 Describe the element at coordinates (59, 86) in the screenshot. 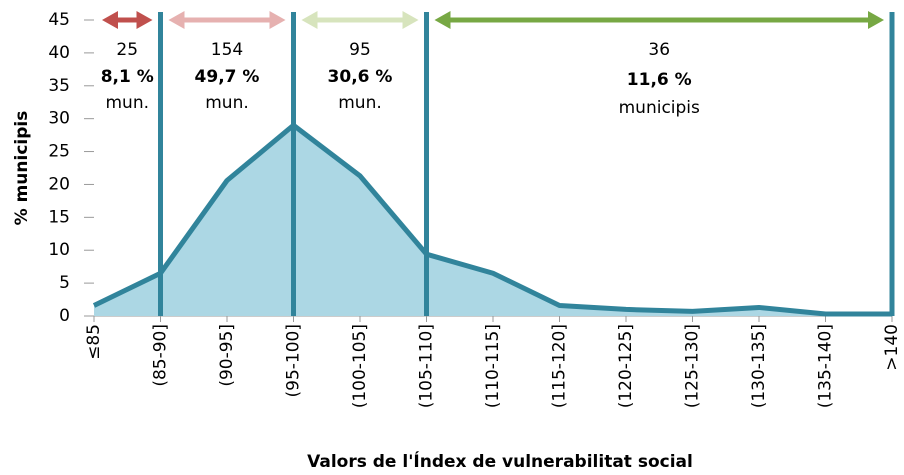

I see `y-tick-label: 35` at that location.